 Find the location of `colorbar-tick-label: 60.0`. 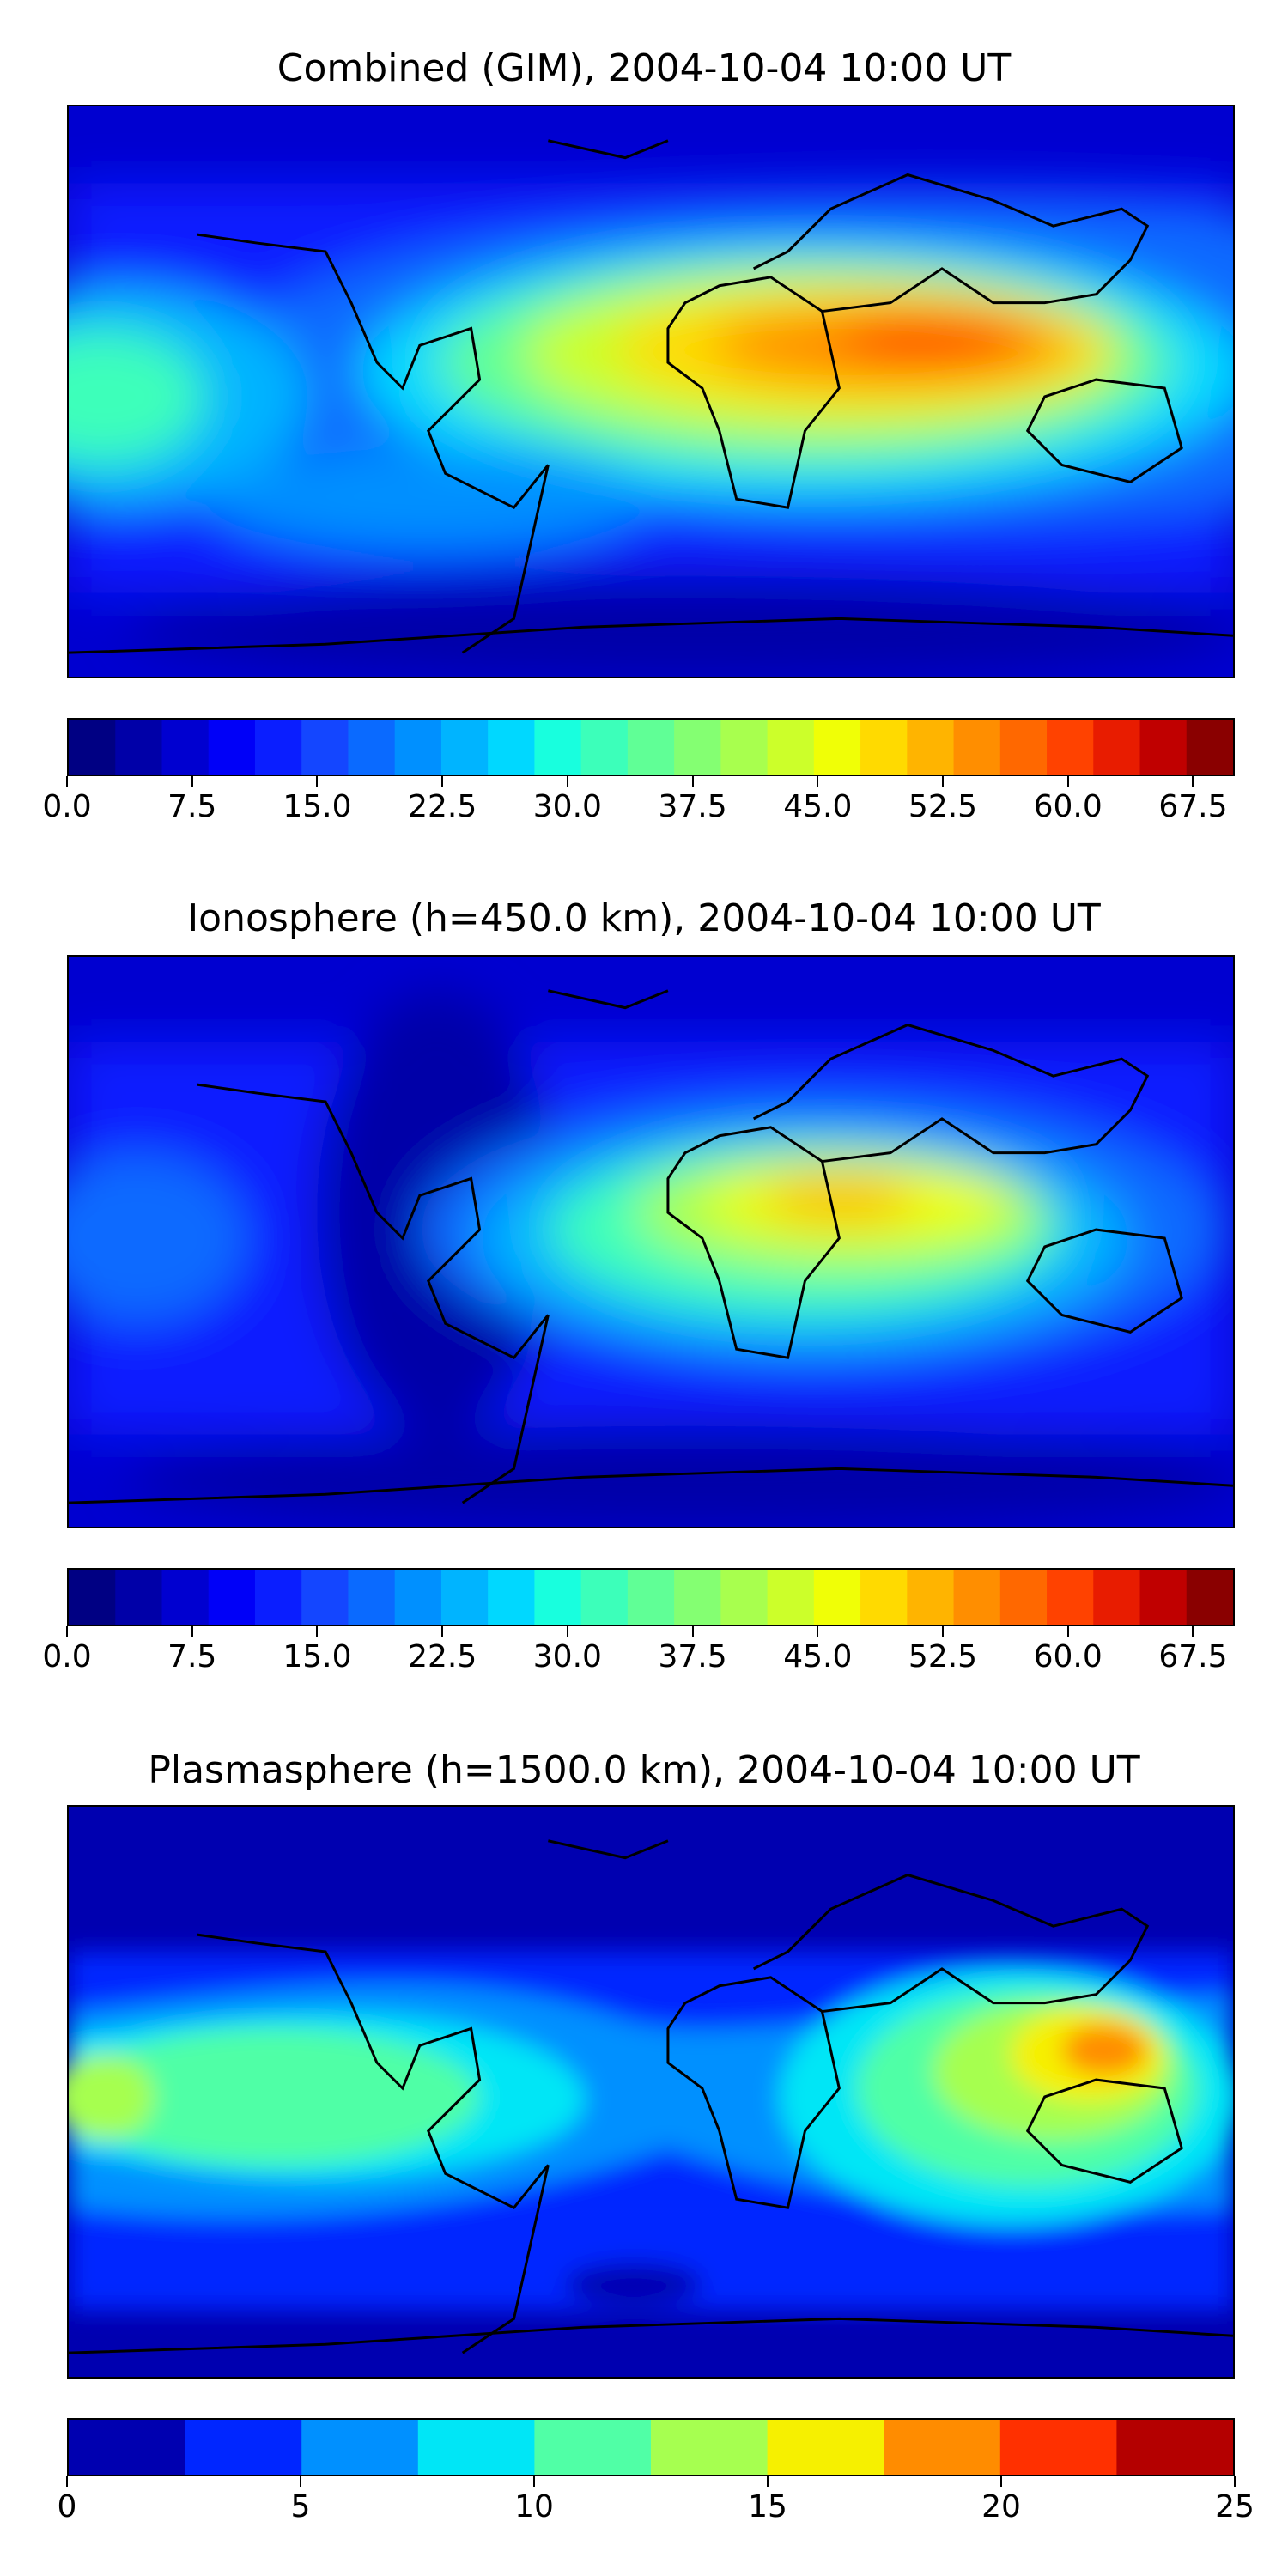

colorbar-tick-label: 60.0 is located at coordinates (1068, 1656).